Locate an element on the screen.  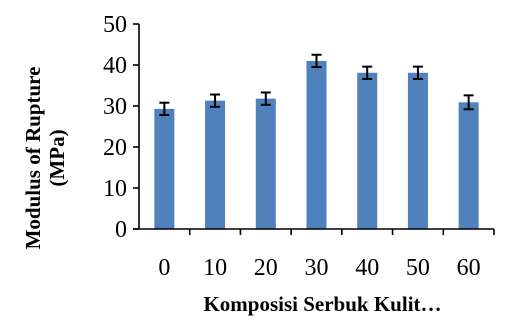
y-tick-label: 20 is located at coordinates (115, 148).